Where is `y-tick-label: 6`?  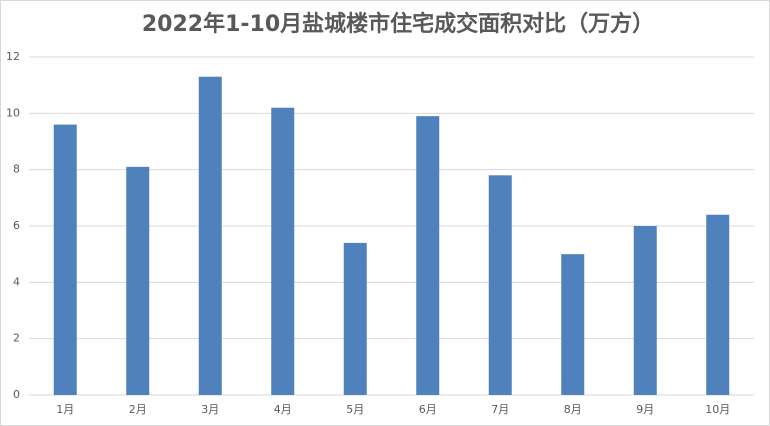 y-tick-label: 6 is located at coordinates (16, 225).